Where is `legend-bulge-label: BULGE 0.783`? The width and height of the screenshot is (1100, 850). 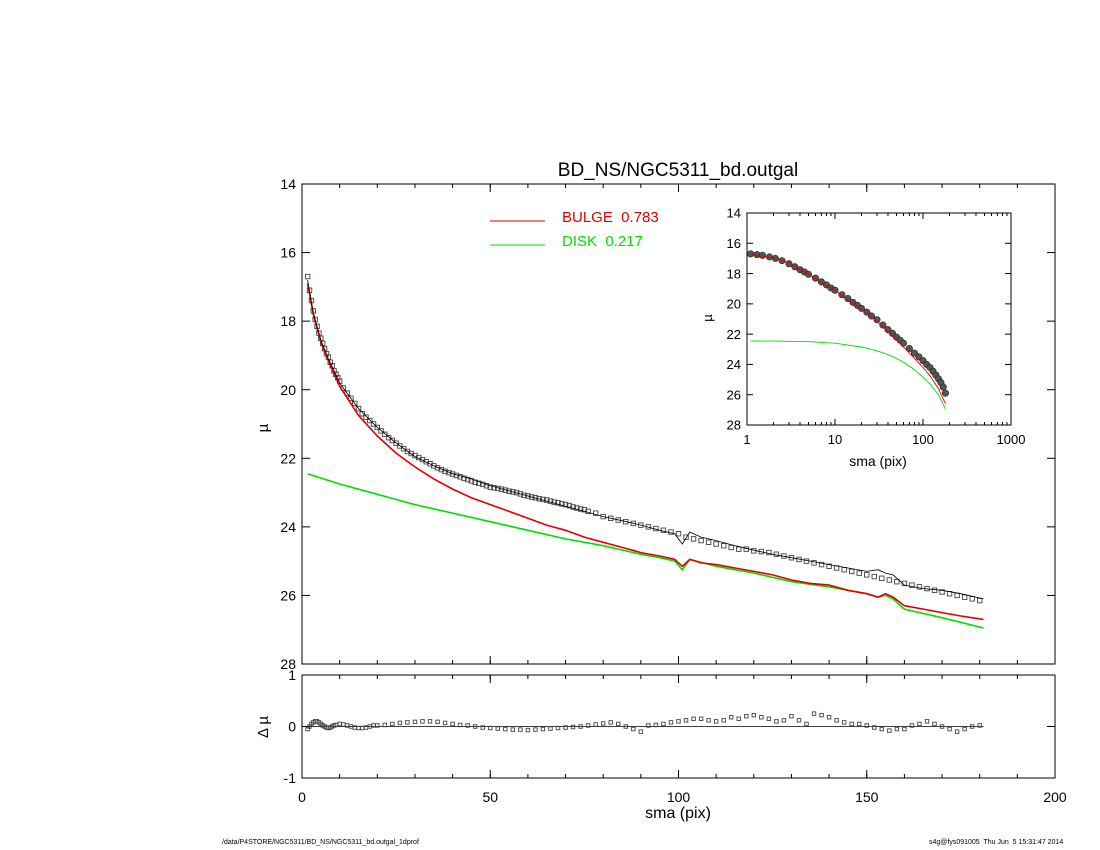 legend-bulge-label: BULGE 0.783 is located at coordinates (610, 217).